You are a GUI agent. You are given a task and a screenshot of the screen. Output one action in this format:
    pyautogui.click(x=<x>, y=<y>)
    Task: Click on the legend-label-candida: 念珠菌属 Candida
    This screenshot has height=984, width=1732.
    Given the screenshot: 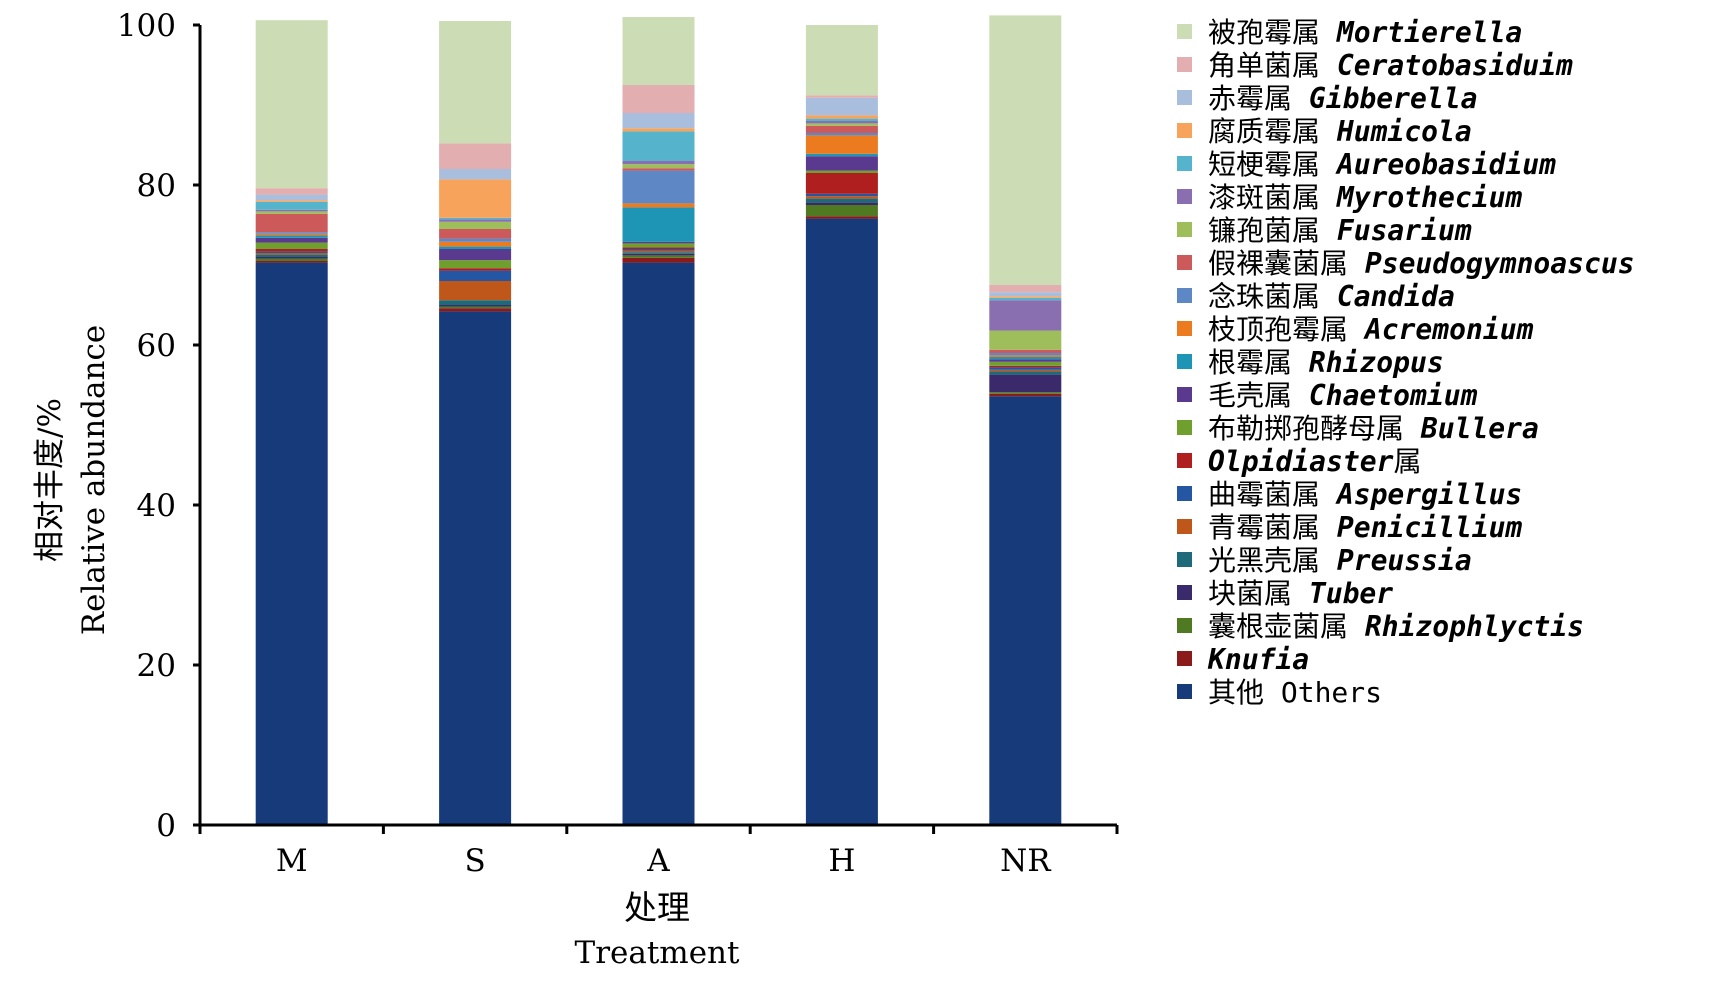 What is the action you would take?
    pyautogui.click(x=1331, y=296)
    